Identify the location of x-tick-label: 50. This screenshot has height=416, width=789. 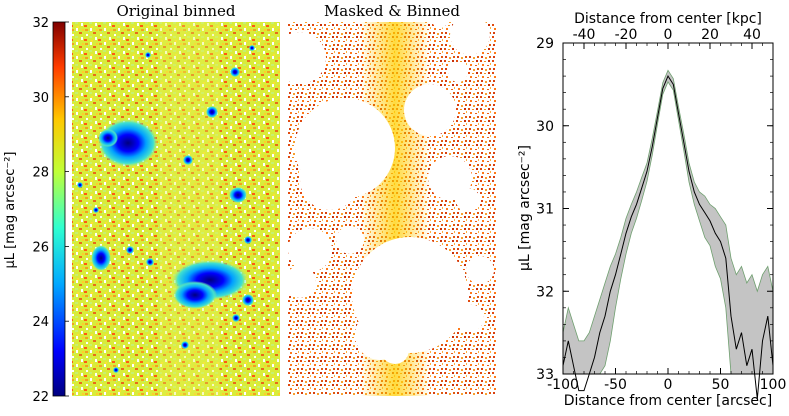
(721, 385).